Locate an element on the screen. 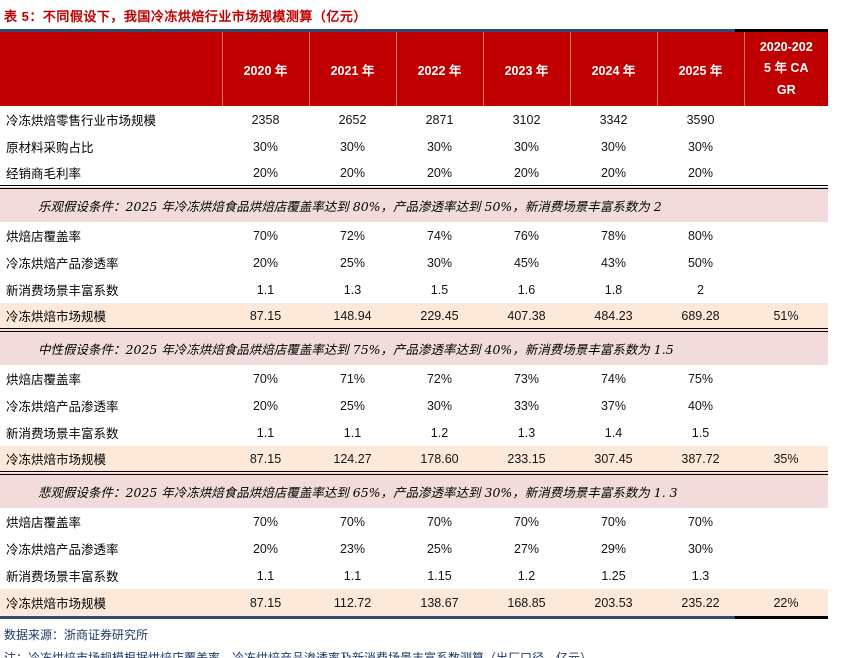 Image resolution: width=846 pixels, height=658 pixels. cell-value: 1.5 is located at coordinates (700, 432).